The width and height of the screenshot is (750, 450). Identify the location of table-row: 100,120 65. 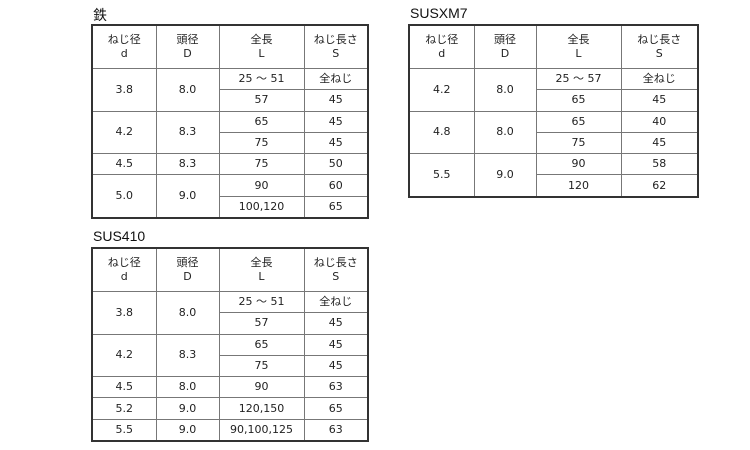
(230, 207).